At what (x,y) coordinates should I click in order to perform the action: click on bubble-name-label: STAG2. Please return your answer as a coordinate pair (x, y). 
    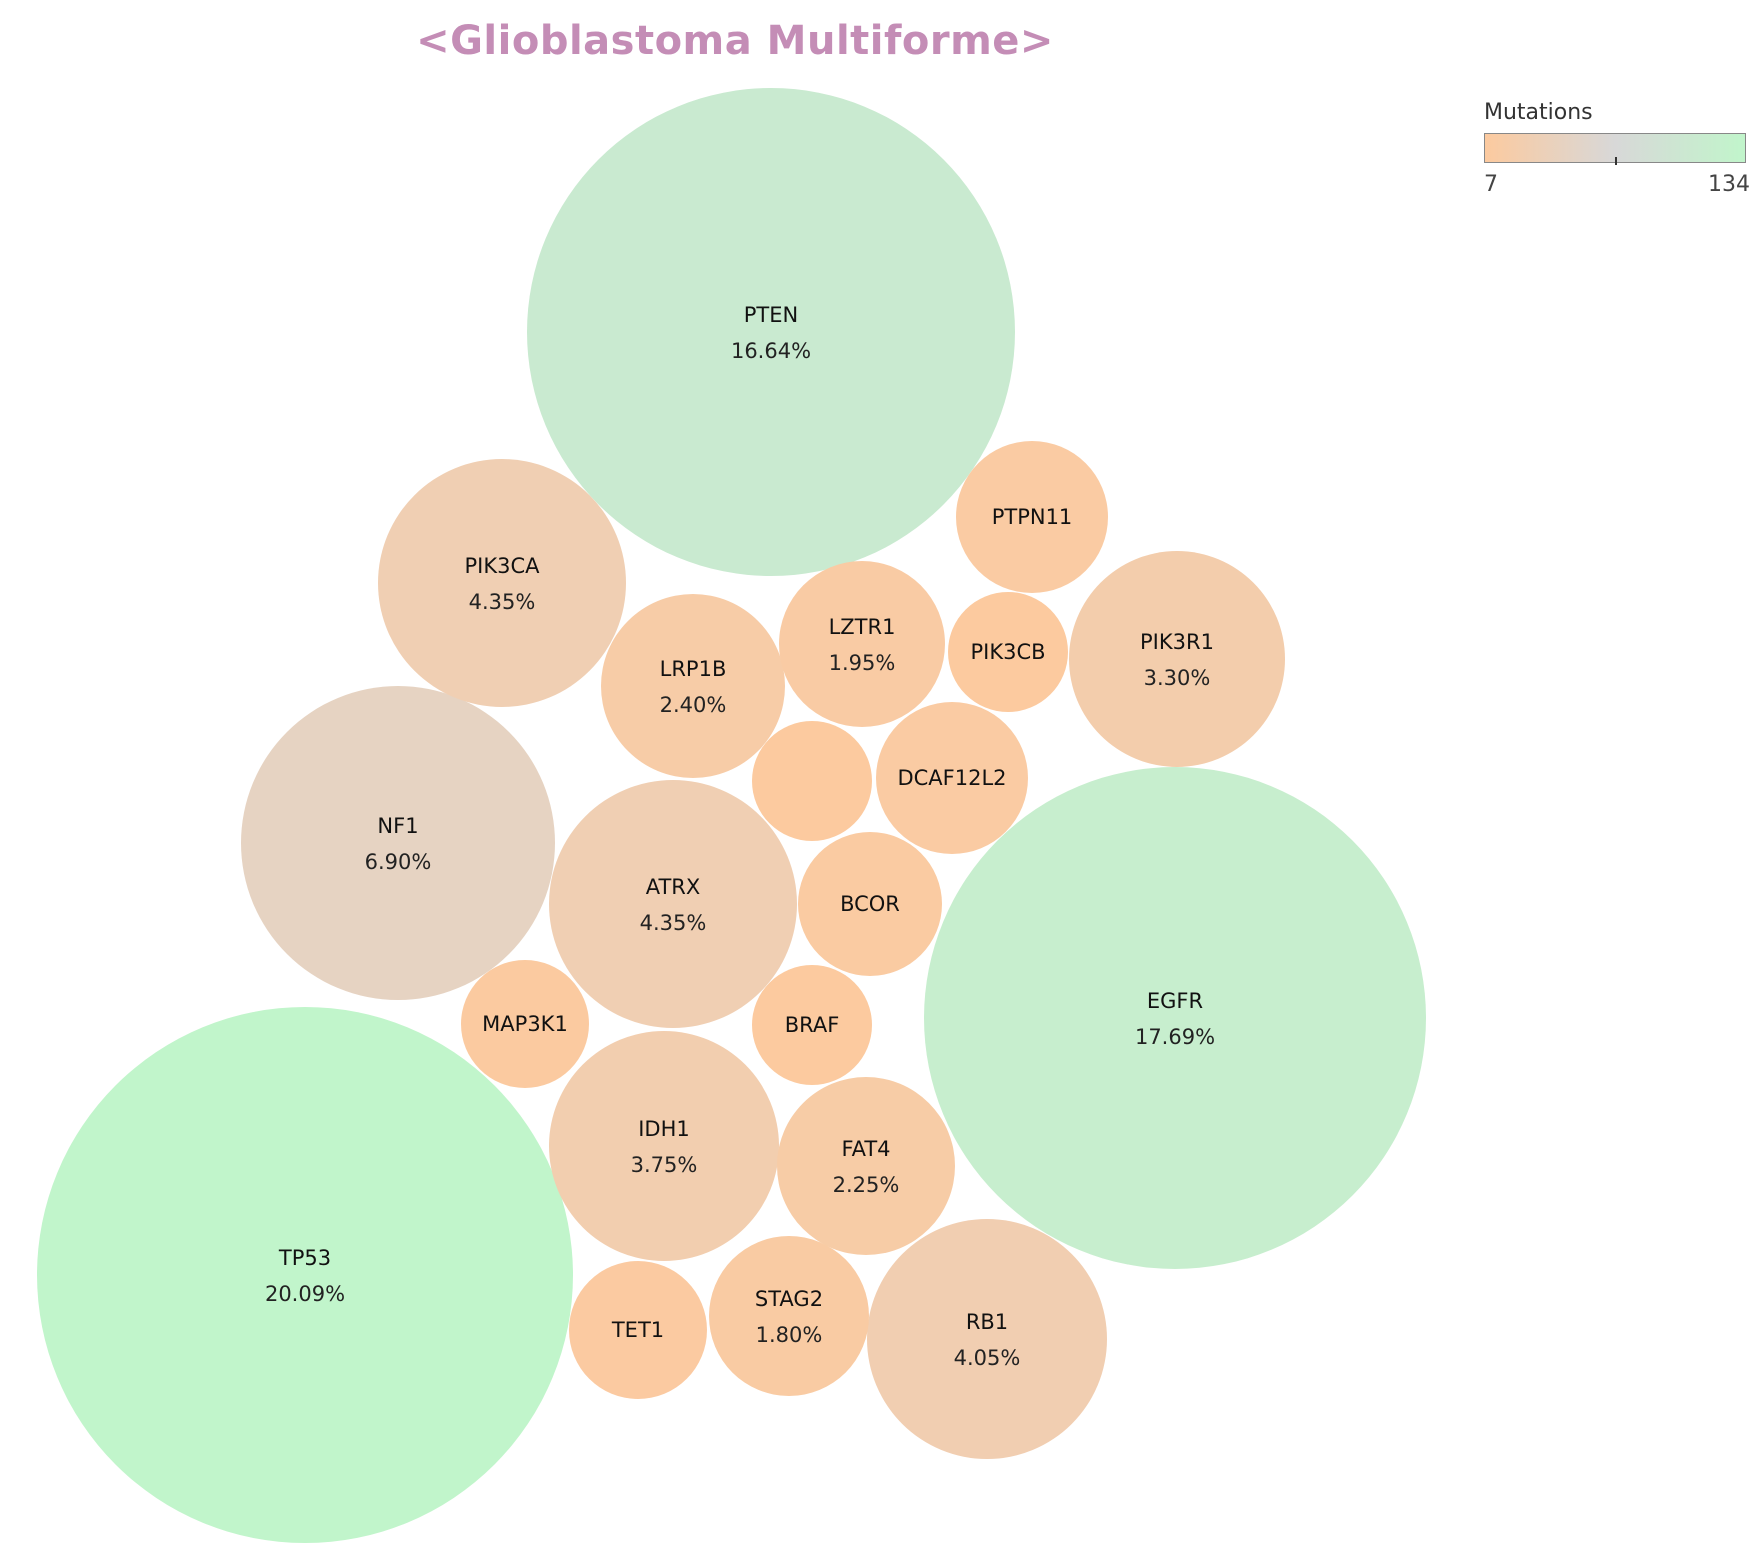
    Looking at the image, I should click on (789, 1299).